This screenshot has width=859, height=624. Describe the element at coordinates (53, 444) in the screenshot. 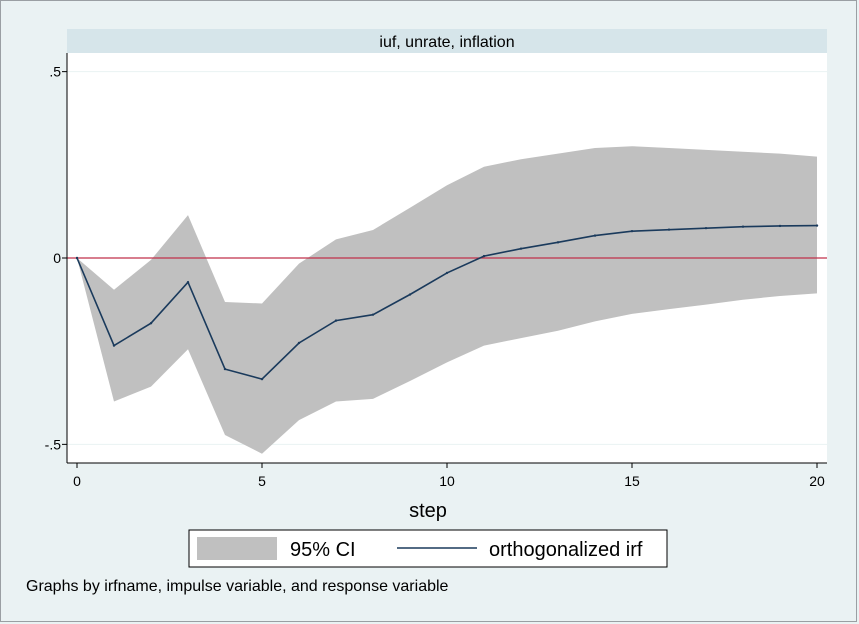

I see `y-tick-label-2: -.5` at that location.